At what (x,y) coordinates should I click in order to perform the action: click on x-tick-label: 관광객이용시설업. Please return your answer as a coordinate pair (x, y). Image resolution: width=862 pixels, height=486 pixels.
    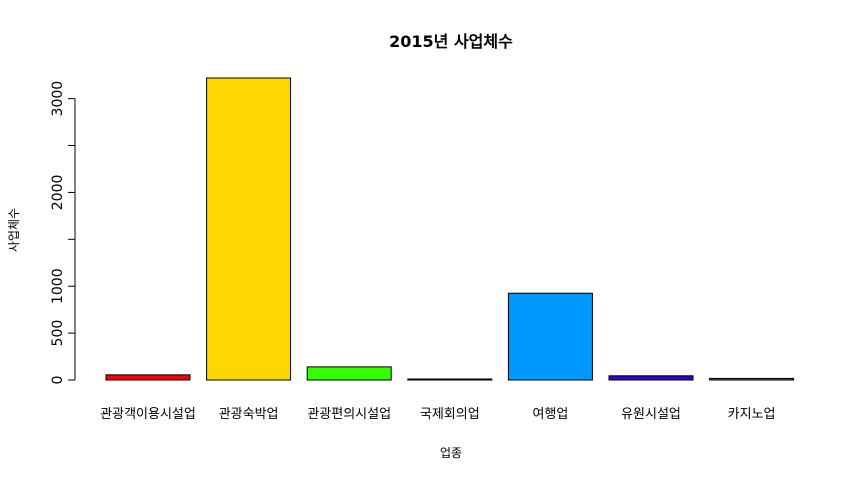
    Looking at the image, I should click on (148, 414).